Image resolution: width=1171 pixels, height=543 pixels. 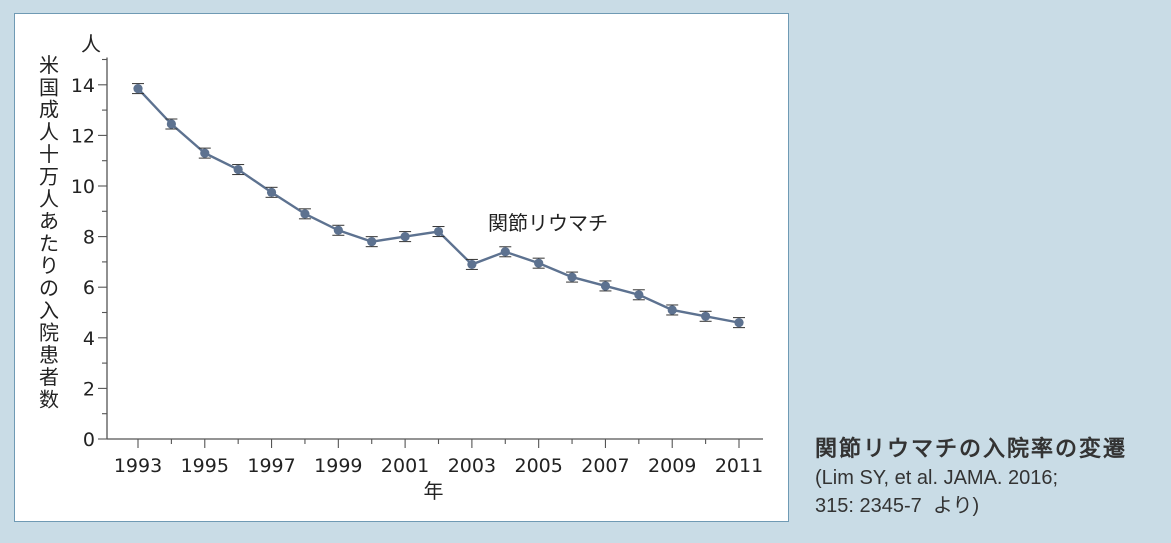 What do you see at coordinates (49, 232) in the screenshot?
I see `y-axis-title: 米国成人十万人あたりの入院患者数` at bounding box center [49, 232].